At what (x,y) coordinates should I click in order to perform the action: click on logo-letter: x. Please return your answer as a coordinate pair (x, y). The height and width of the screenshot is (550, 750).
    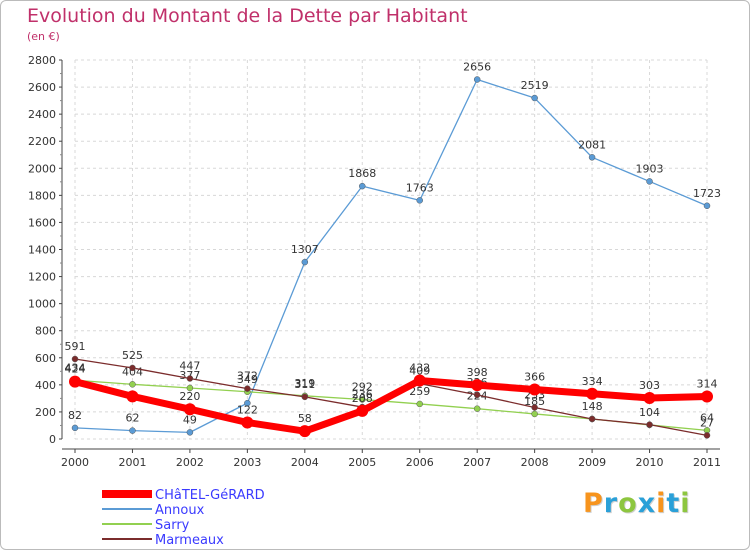
    Looking at the image, I should click on (647, 503).